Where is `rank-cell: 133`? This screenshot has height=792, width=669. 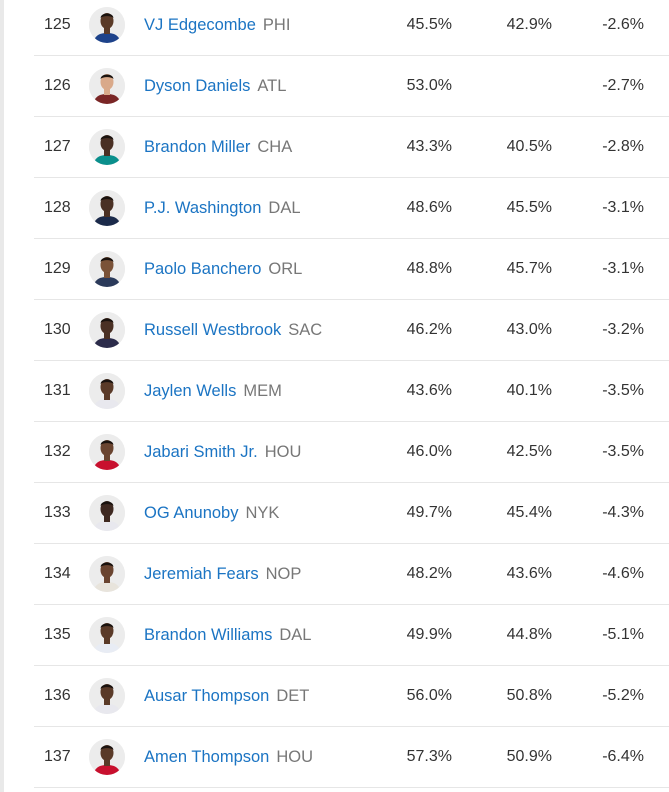 rank-cell: 133 is located at coordinates (57, 512).